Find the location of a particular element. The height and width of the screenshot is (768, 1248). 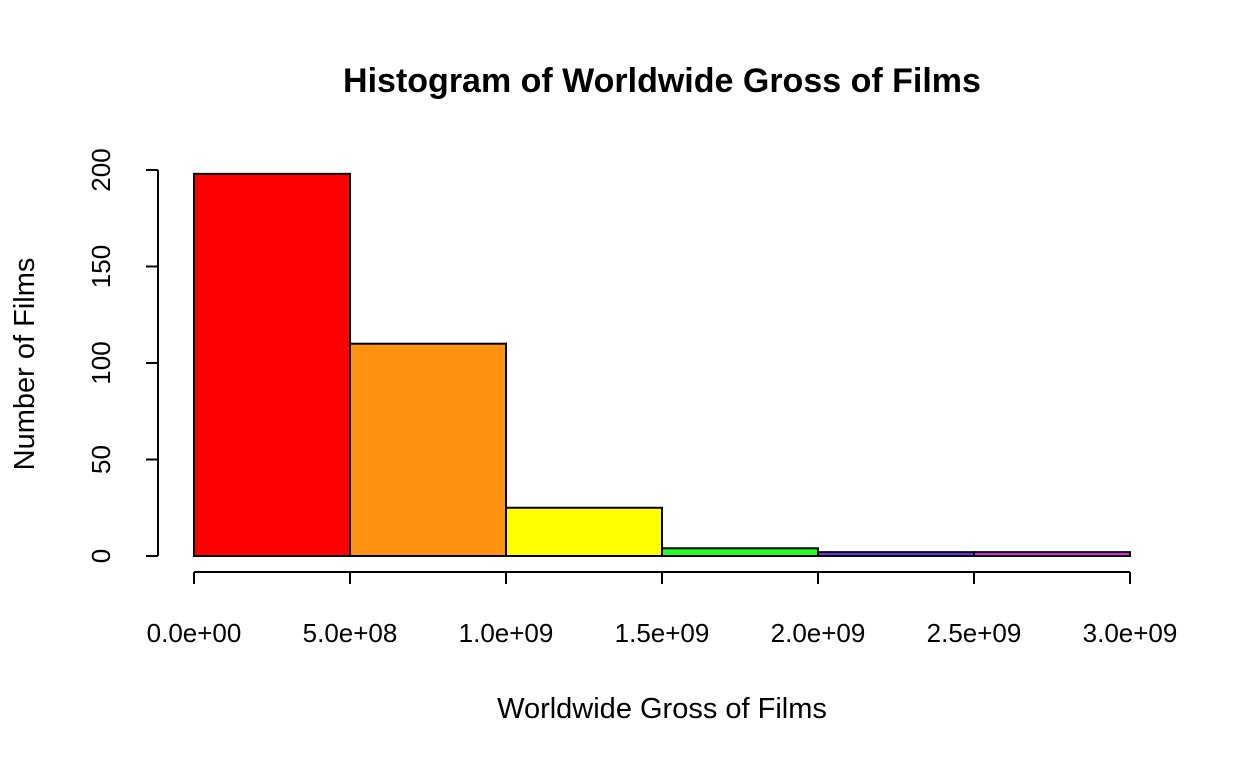

y-tick-label-4: 200 is located at coordinates (101, 169).